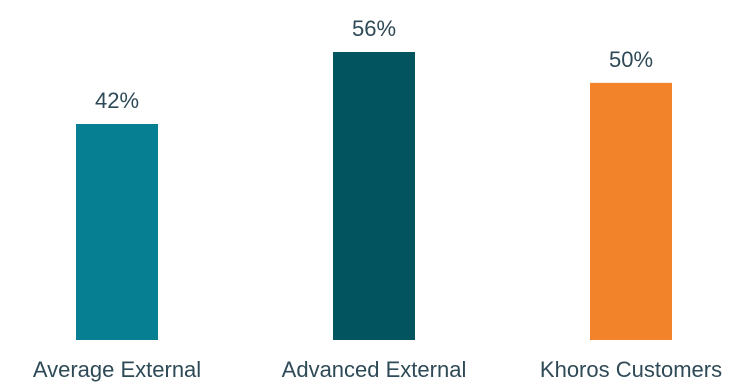 The height and width of the screenshot is (389, 741). I want to click on value-label-3: 50%, so click(631, 59).